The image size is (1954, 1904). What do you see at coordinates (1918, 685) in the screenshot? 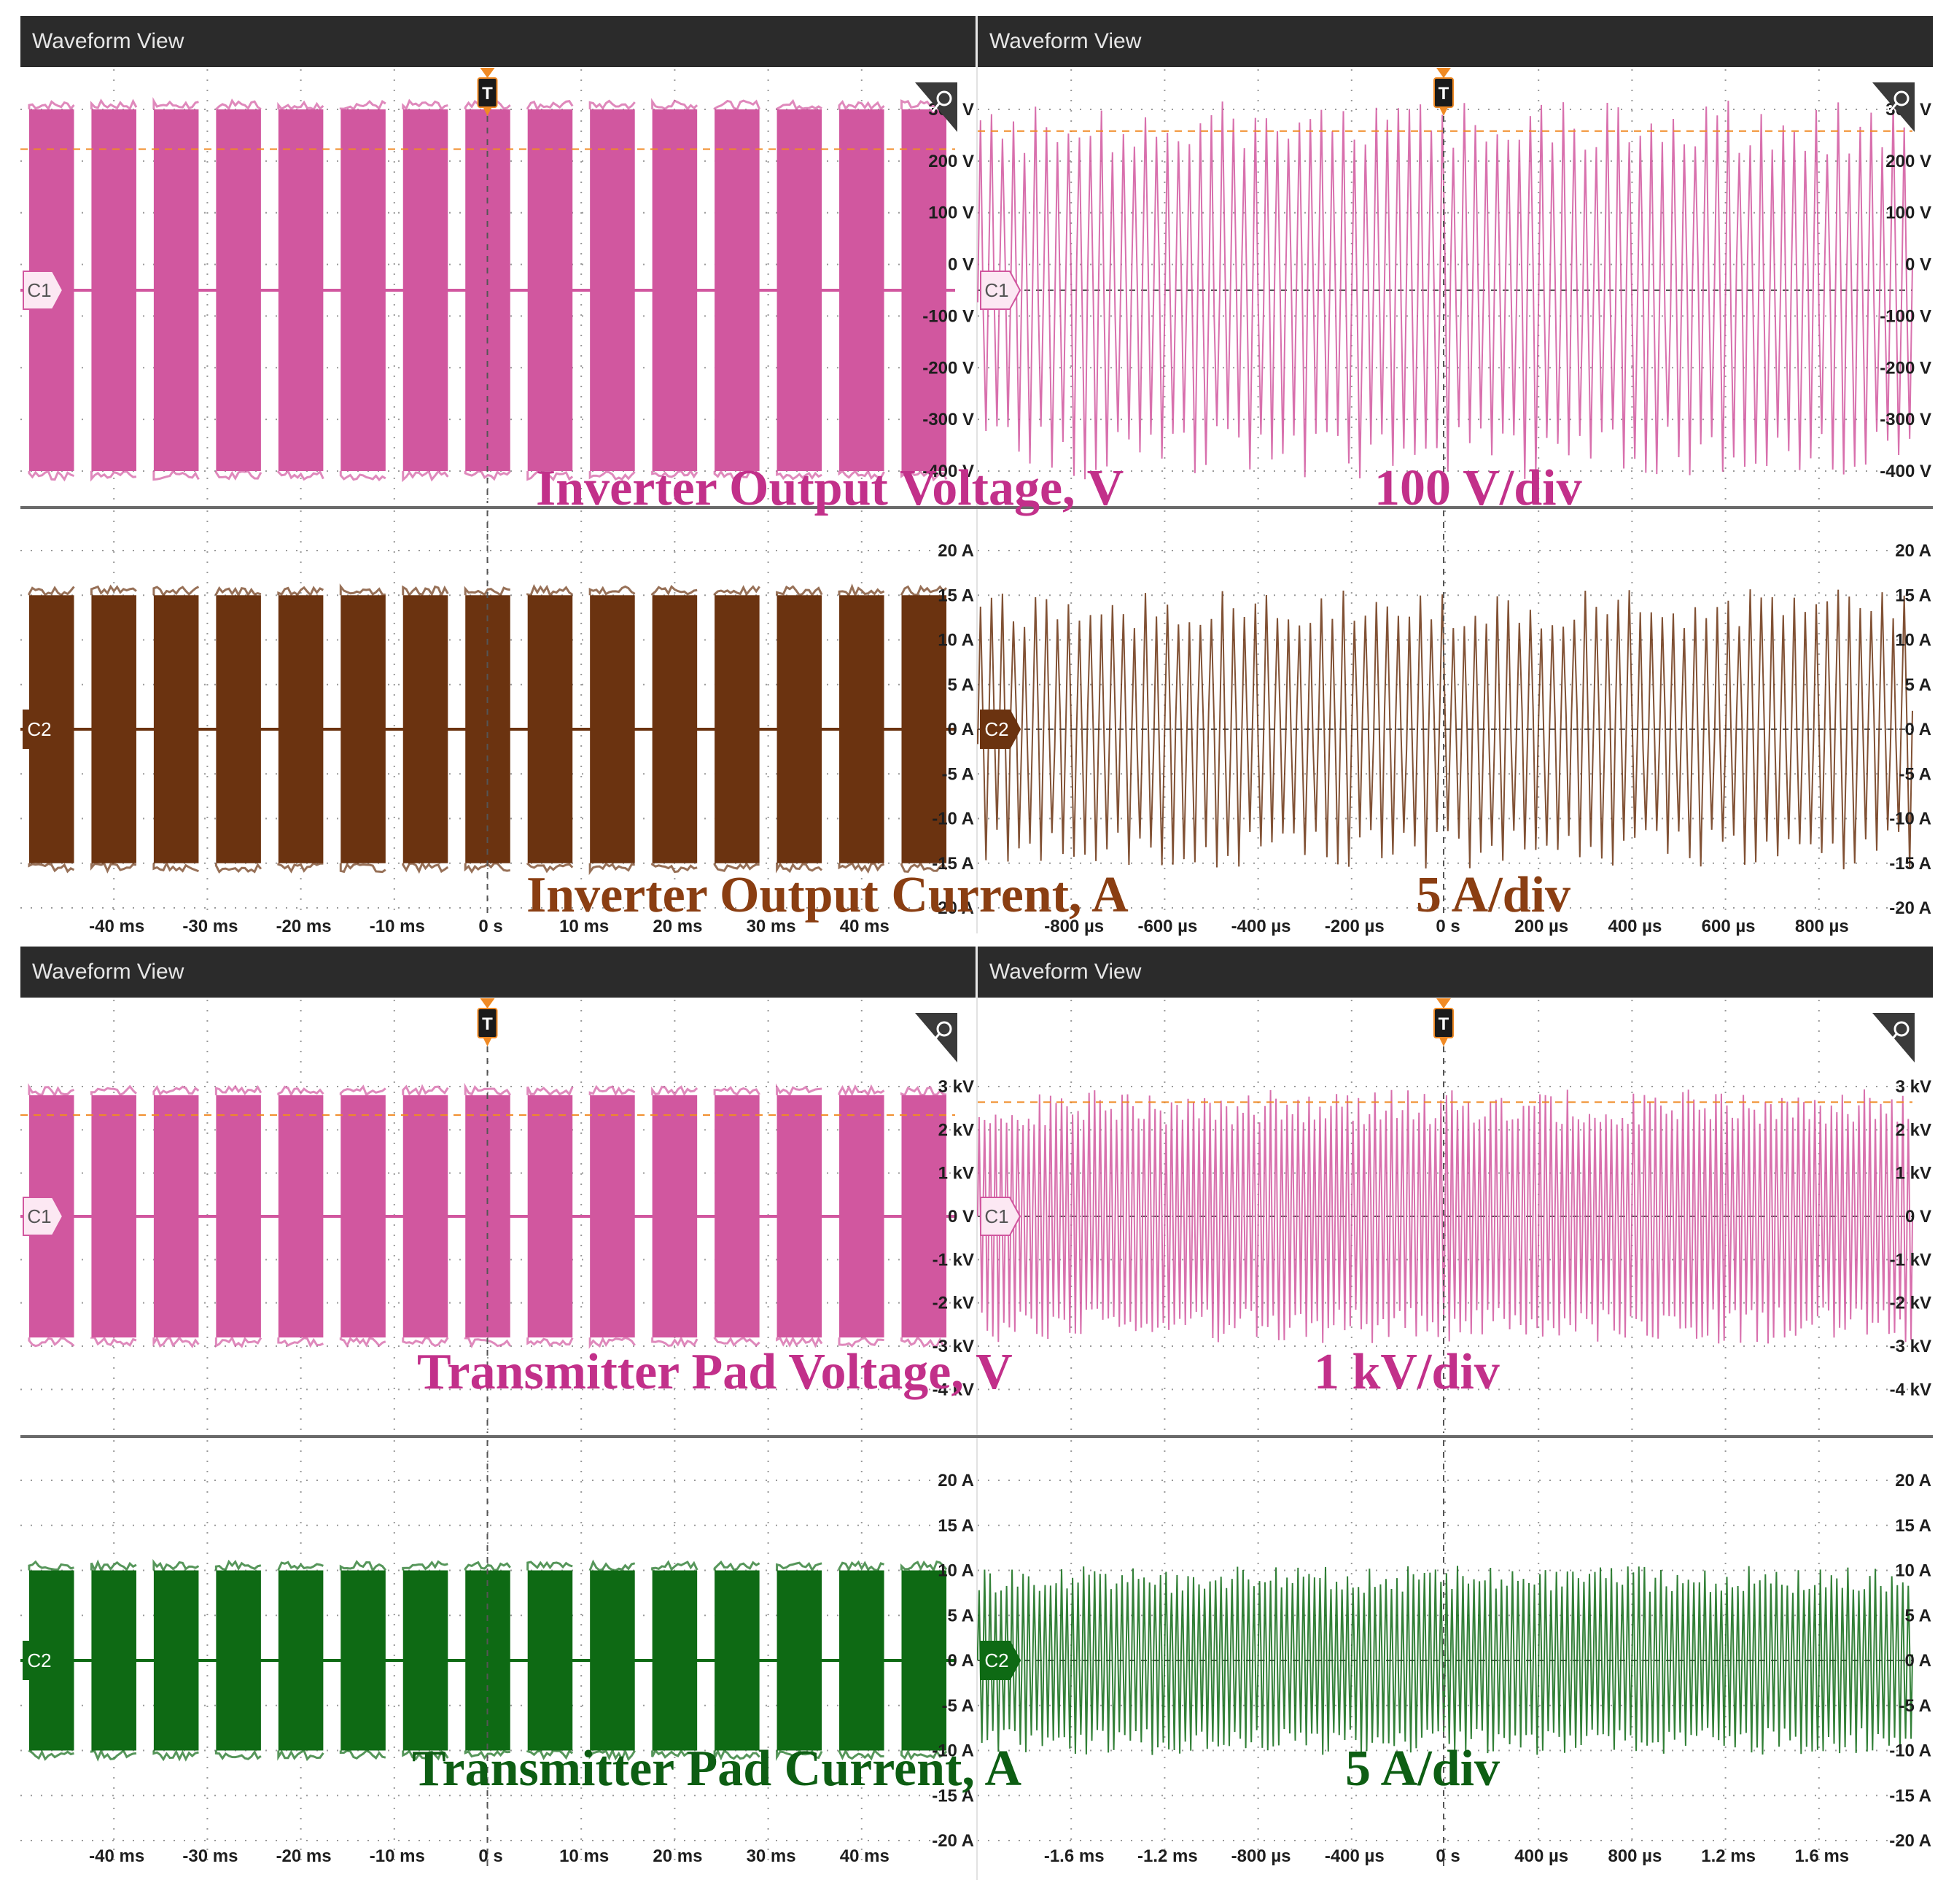
I see `y-tick-label: 5 A` at bounding box center [1918, 685].